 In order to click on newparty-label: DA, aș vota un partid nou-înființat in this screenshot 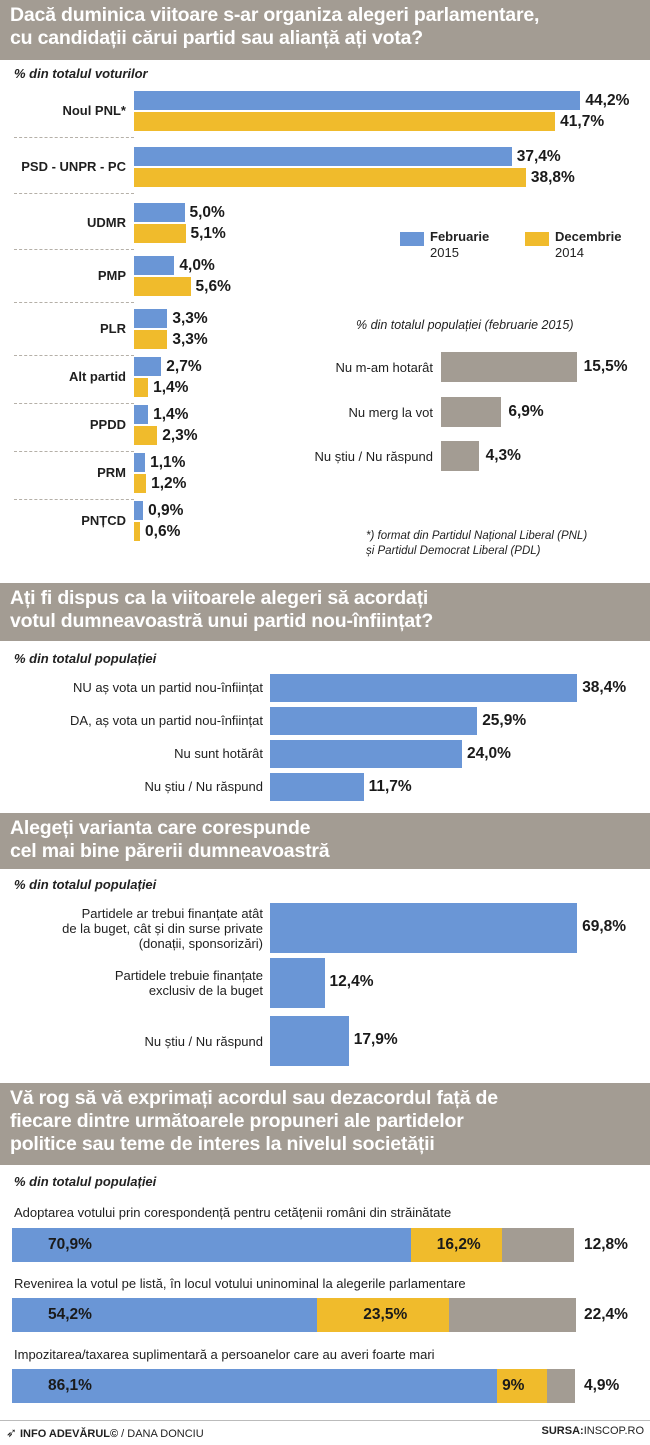, I will do `click(166, 720)`.